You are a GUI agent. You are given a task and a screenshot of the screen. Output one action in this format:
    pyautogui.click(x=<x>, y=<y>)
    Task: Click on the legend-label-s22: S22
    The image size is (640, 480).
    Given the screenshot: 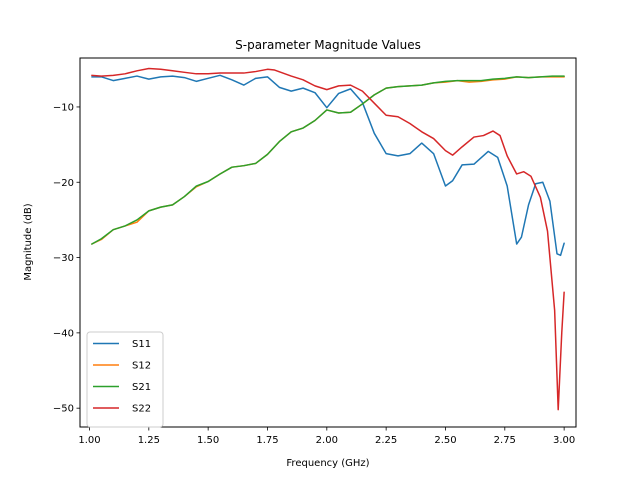 What is the action you would take?
    pyautogui.click(x=141, y=409)
    